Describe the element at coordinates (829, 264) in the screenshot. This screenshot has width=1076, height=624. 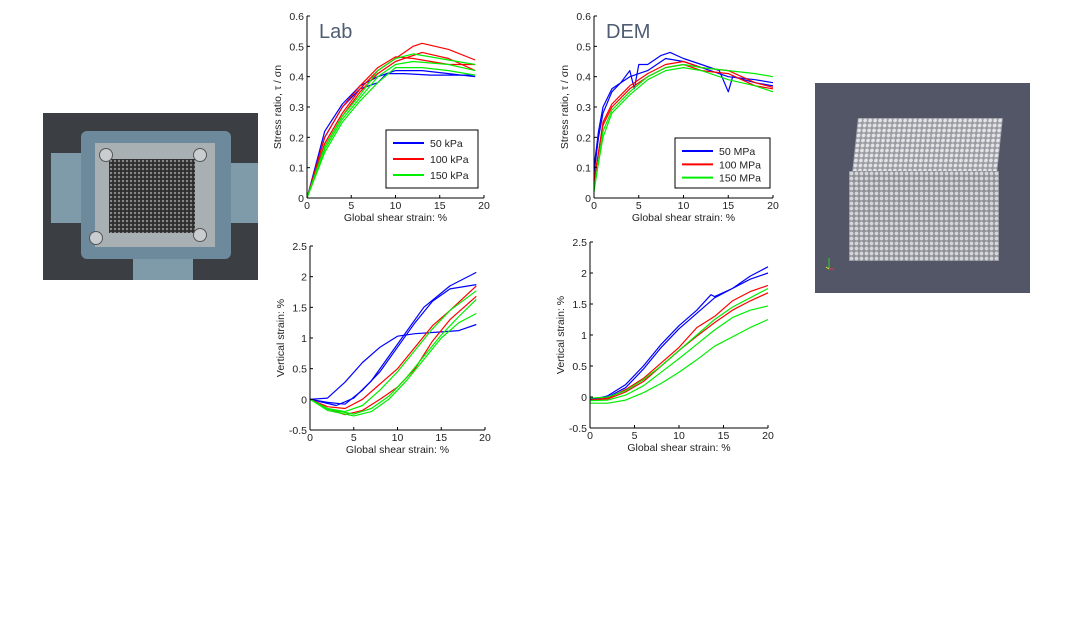
I see `axes-triad-icon` at that location.